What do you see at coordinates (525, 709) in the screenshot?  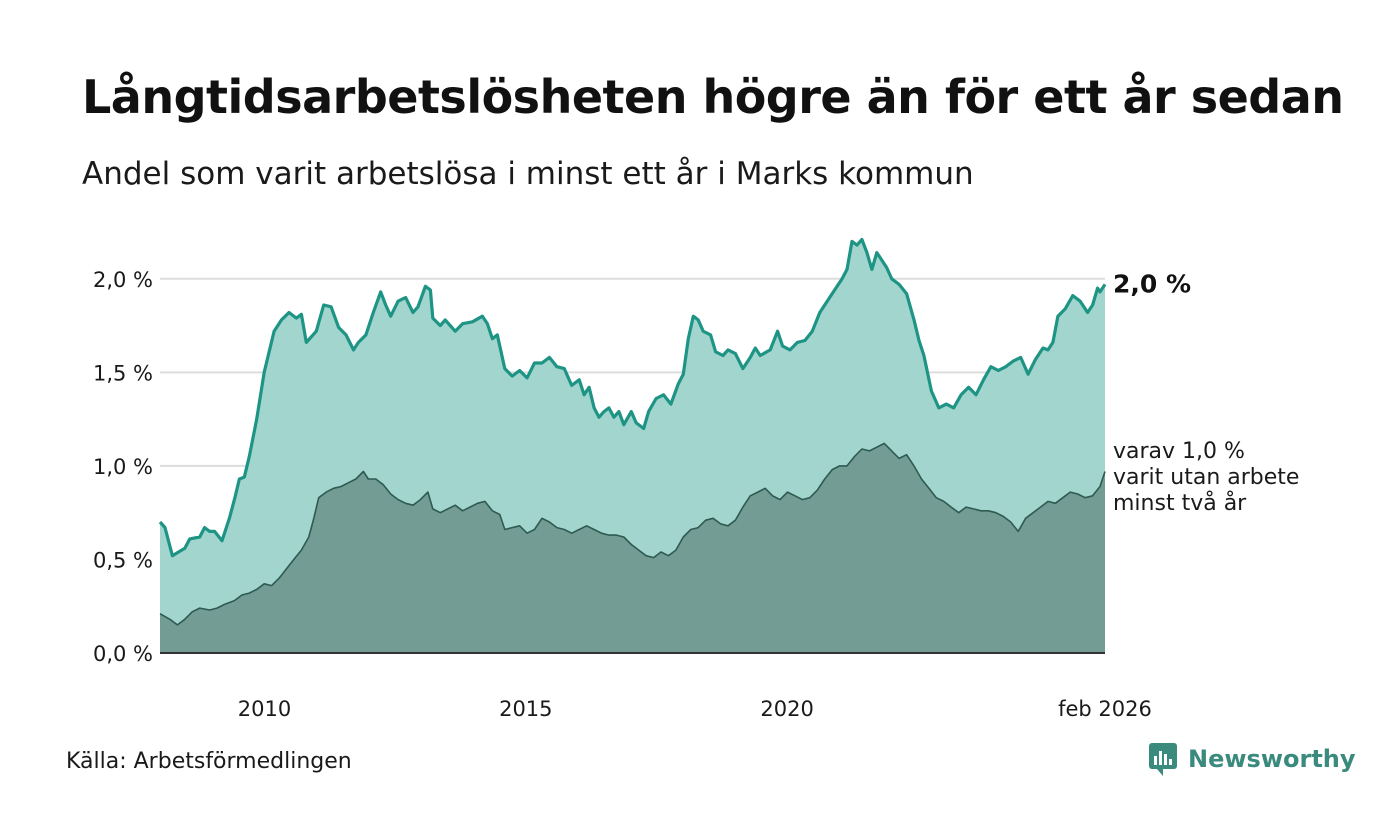 I see `x-tick-label: 2015` at bounding box center [525, 709].